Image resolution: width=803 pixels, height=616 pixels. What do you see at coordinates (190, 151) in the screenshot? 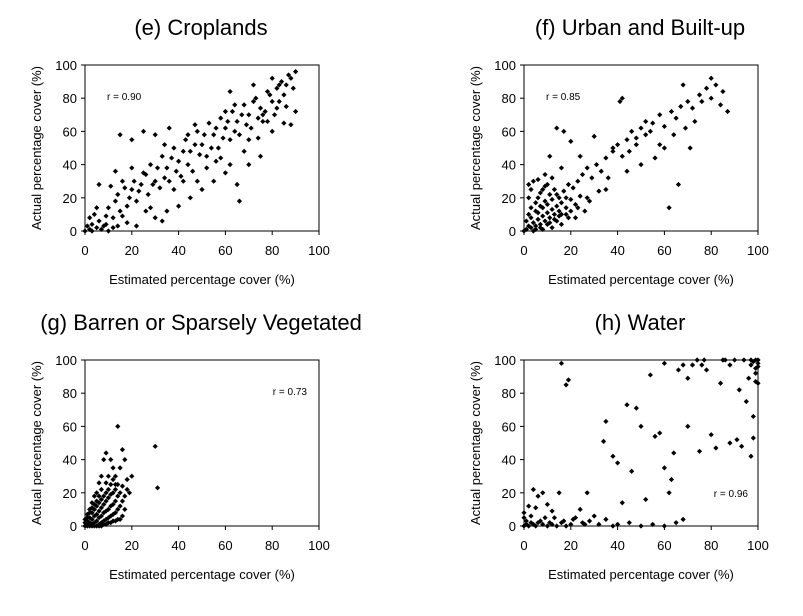
I see `data-points` at bounding box center [190, 151].